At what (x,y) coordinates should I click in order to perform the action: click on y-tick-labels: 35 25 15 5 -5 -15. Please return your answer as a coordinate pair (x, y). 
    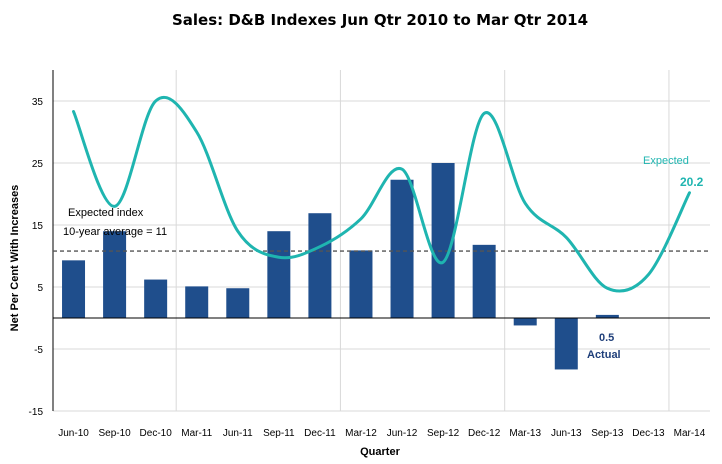
    Looking at the image, I should click on (36, 257).